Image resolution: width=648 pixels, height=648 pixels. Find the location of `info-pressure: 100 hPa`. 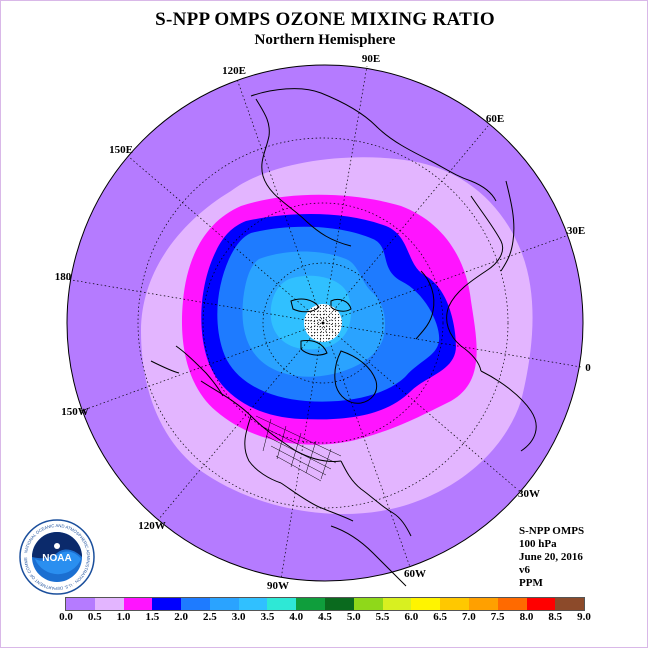

info-pressure: 100 hPa is located at coordinates (538, 544).